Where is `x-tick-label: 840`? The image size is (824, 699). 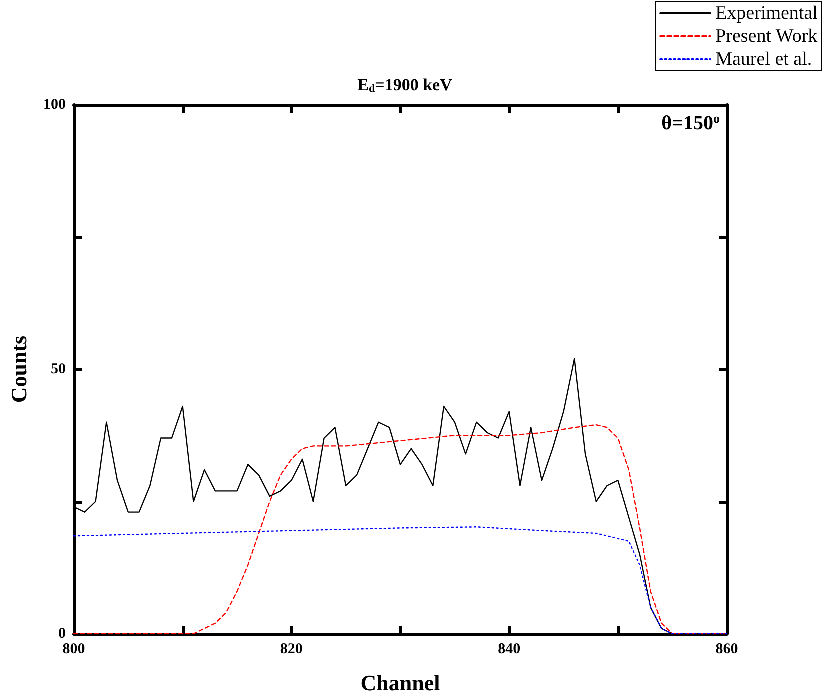 x-tick-label: 840 is located at coordinates (509, 650).